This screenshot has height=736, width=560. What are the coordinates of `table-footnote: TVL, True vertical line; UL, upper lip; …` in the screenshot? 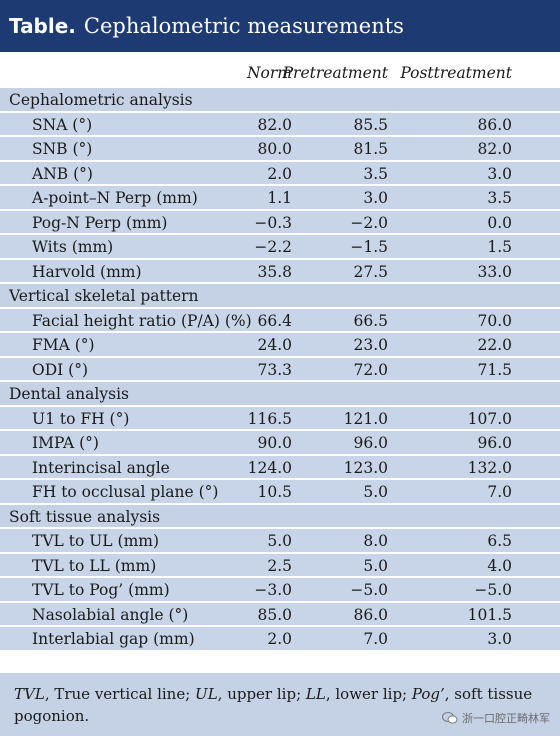 It's located at (280, 704).